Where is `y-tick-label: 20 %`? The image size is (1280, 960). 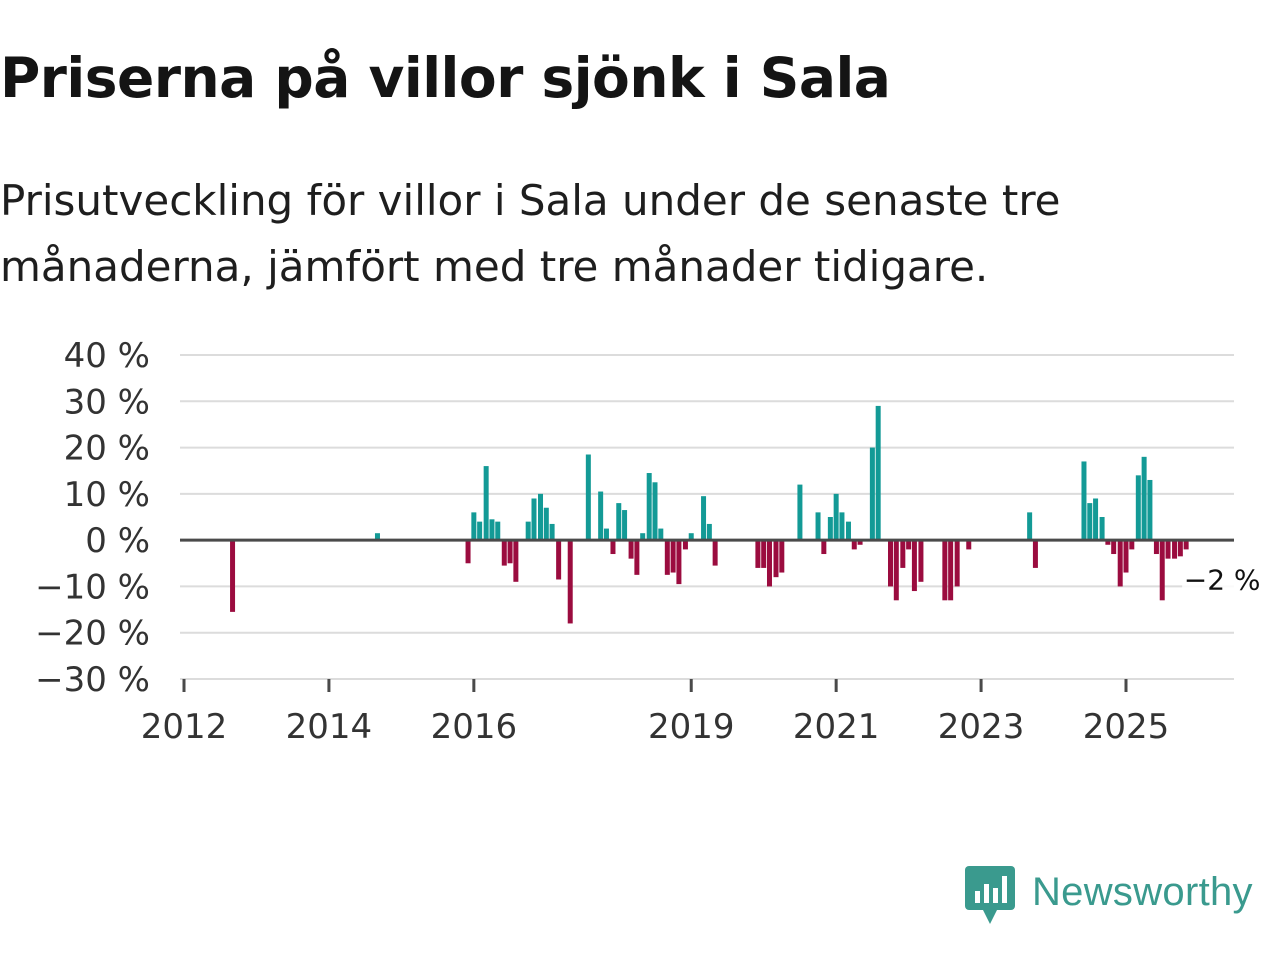
y-tick-label: 20 % is located at coordinates (107, 449).